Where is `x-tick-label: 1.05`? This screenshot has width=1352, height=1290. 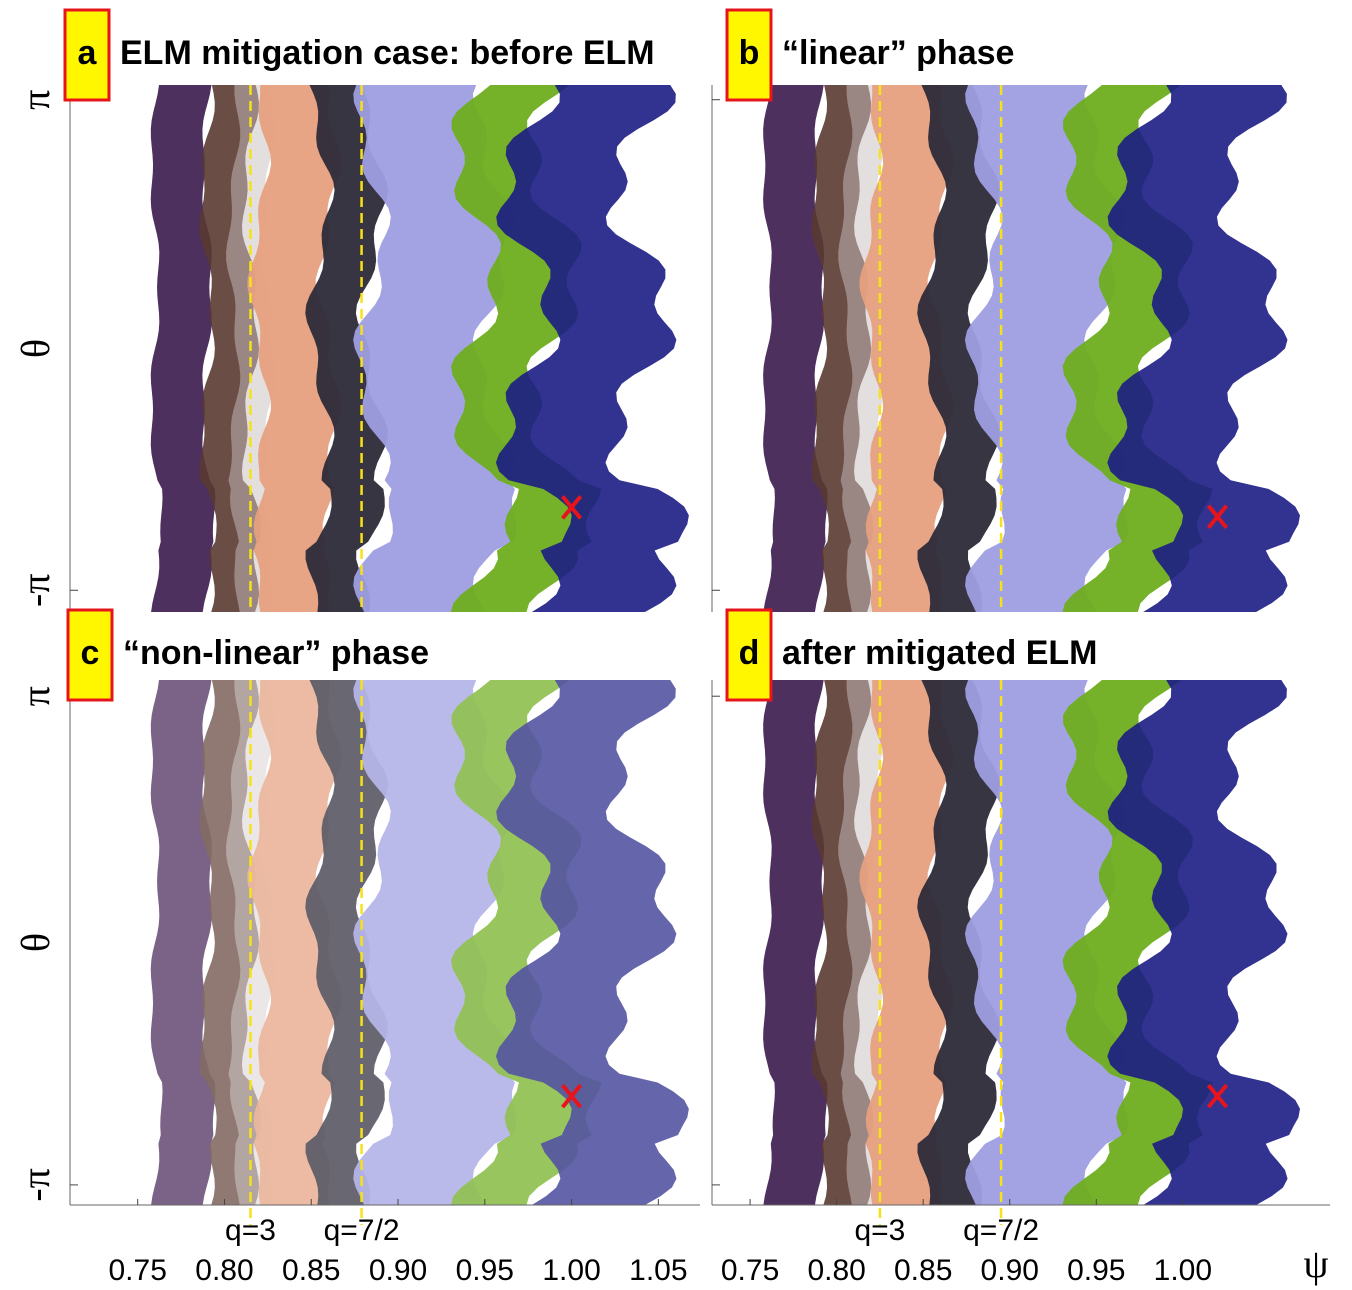 x-tick-label: 1.05 is located at coordinates (658, 1270).